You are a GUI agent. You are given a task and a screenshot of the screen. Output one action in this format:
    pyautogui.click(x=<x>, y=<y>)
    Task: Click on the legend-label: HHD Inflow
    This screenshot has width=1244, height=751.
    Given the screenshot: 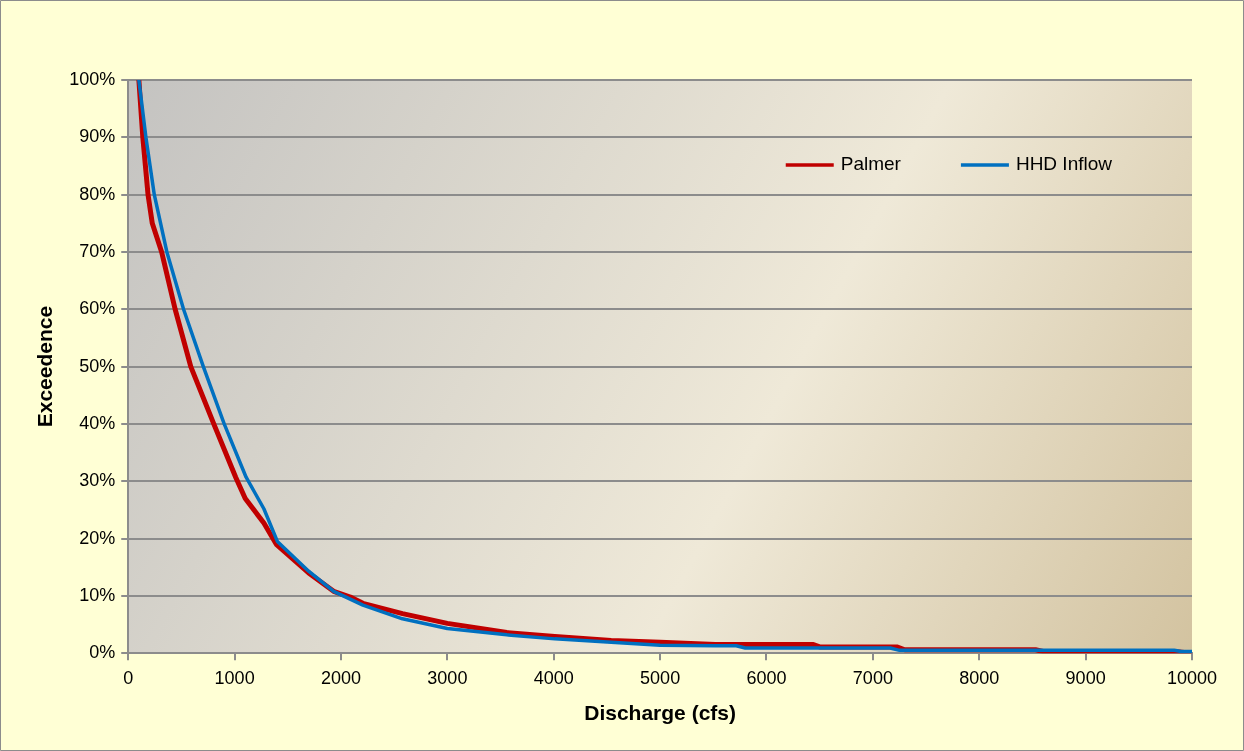 What is the action you would take?
    pyautogui.click(x=1064, y=164)
    